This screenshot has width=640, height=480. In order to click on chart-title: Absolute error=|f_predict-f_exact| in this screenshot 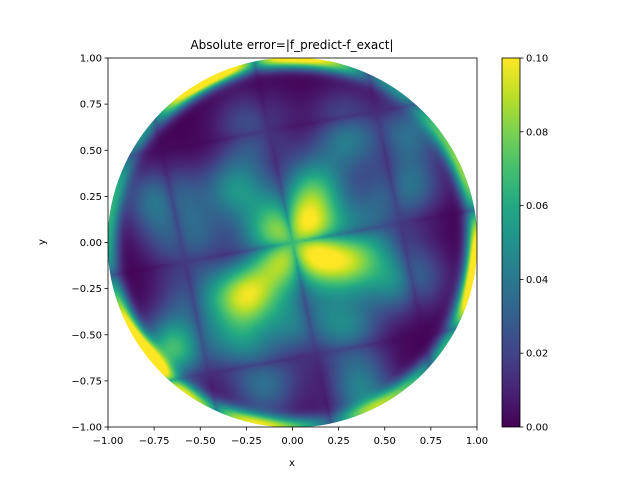, I will do `click(291, 45)`.